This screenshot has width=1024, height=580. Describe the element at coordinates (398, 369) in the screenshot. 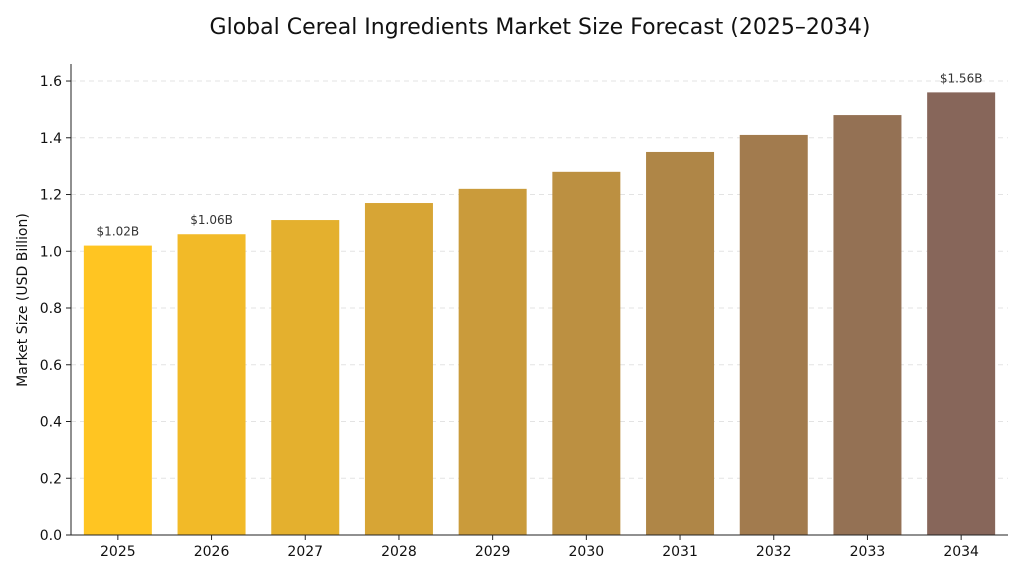

I see `bar-2028` at that location.